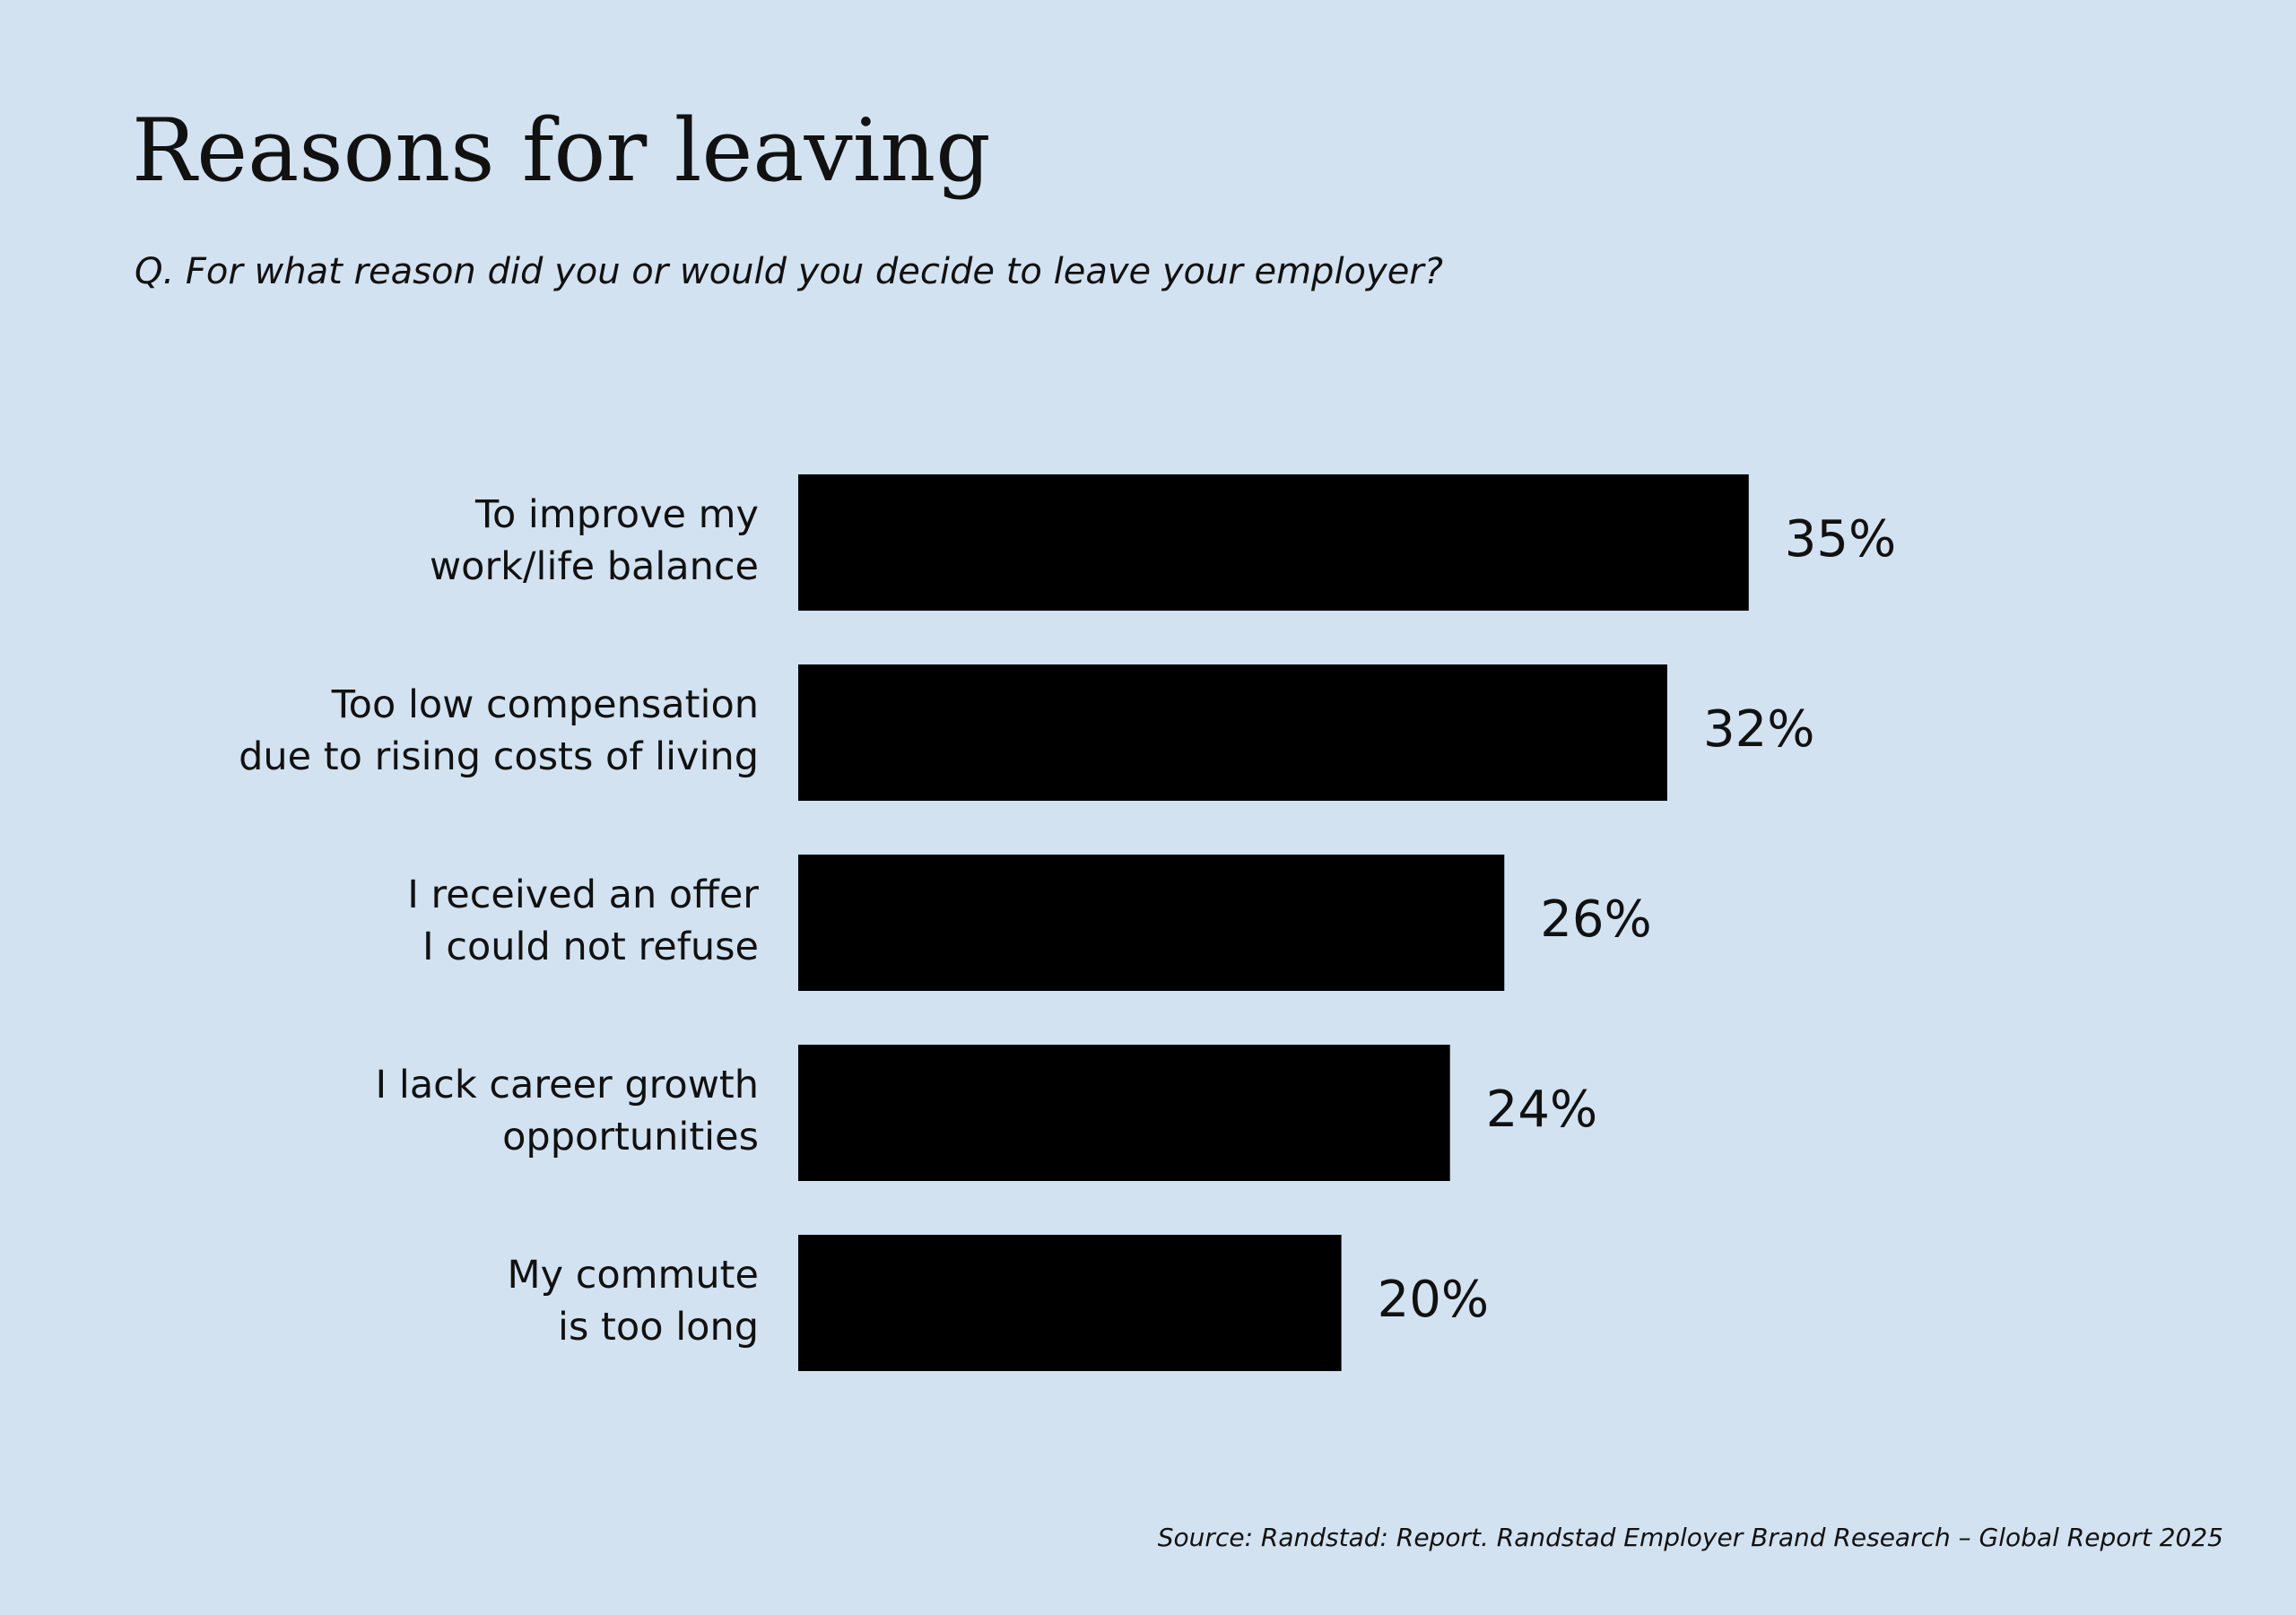 The width and height of the screenshot is (2296, 1615). What do you see at coordinates (594, 540) in the screenshot?
I see `category-label: To improve my work/life balance` at bounding box center [594, 540].